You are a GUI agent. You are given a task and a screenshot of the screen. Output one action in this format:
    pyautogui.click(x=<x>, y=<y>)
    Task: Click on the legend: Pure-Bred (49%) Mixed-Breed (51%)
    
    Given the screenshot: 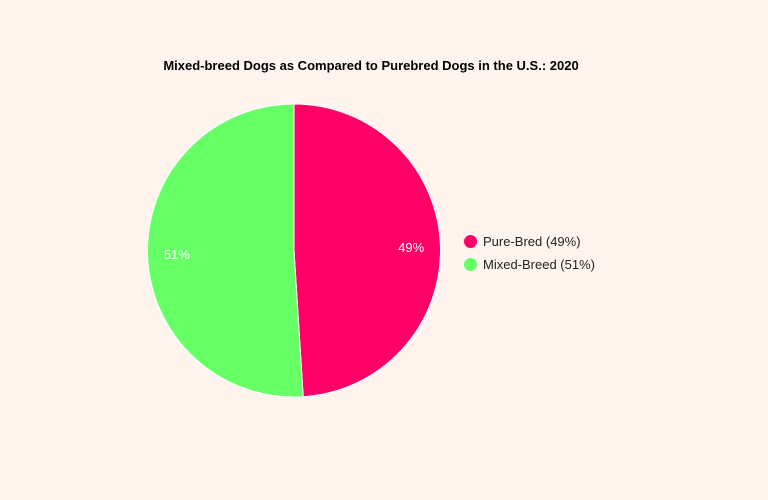 What is the action you would take?
    pyautogui.click(x=529, y=253)
    